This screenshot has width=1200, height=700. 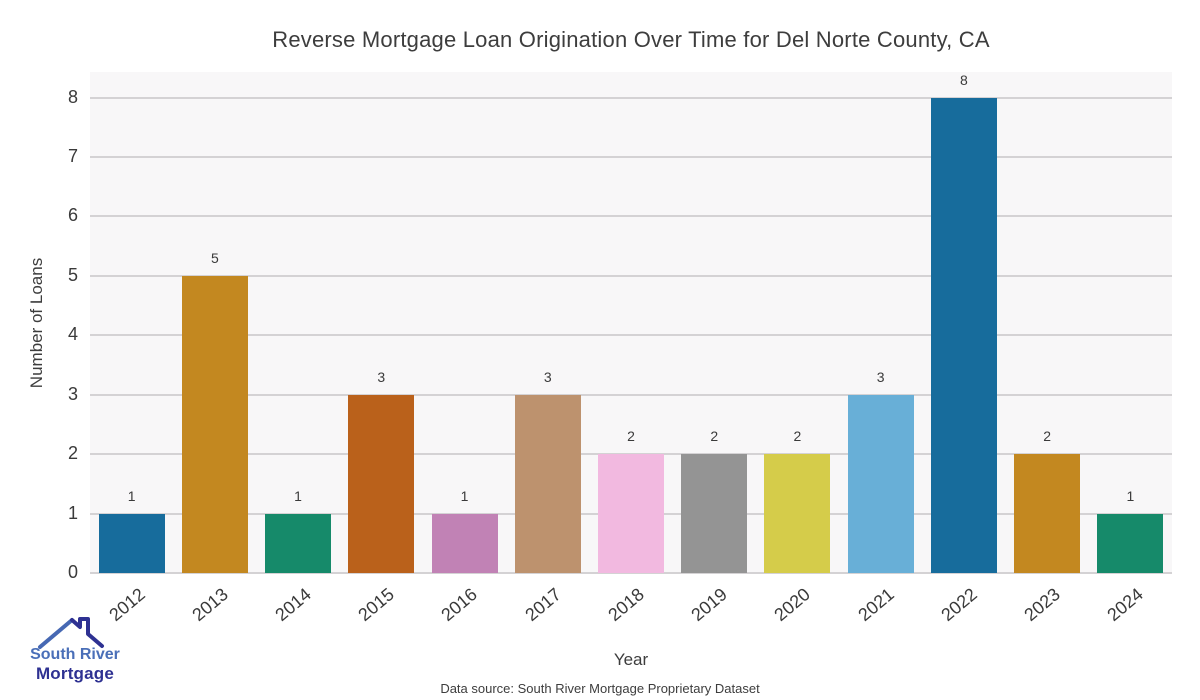 What do you see at coordinates (214, 257) in the screenshot?
I see `bar-value-label: 5` at bounding box center [214, 257].